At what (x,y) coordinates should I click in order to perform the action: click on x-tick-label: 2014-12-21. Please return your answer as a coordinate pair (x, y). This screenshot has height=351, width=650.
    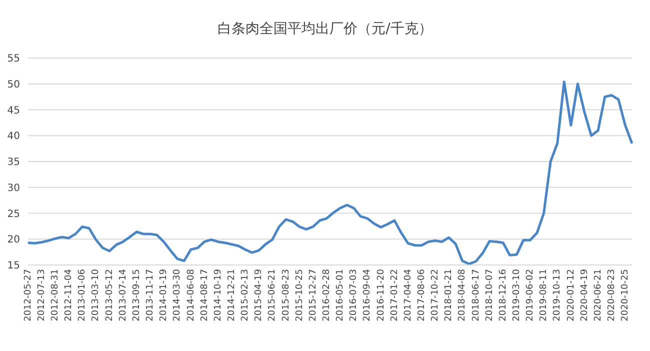
    Looking at the image, I should click on (231, 295).